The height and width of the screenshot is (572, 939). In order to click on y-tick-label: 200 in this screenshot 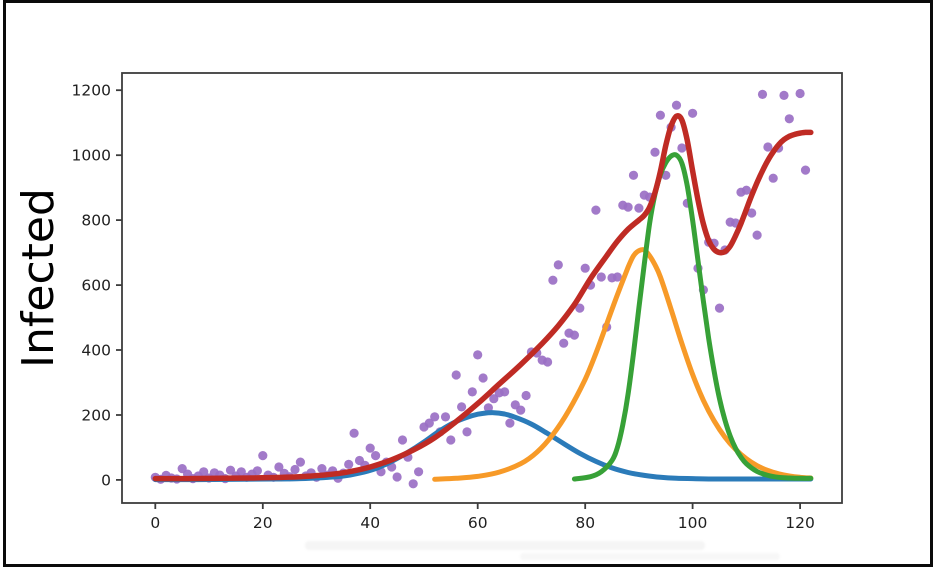, I will do `click(96, 416)`.